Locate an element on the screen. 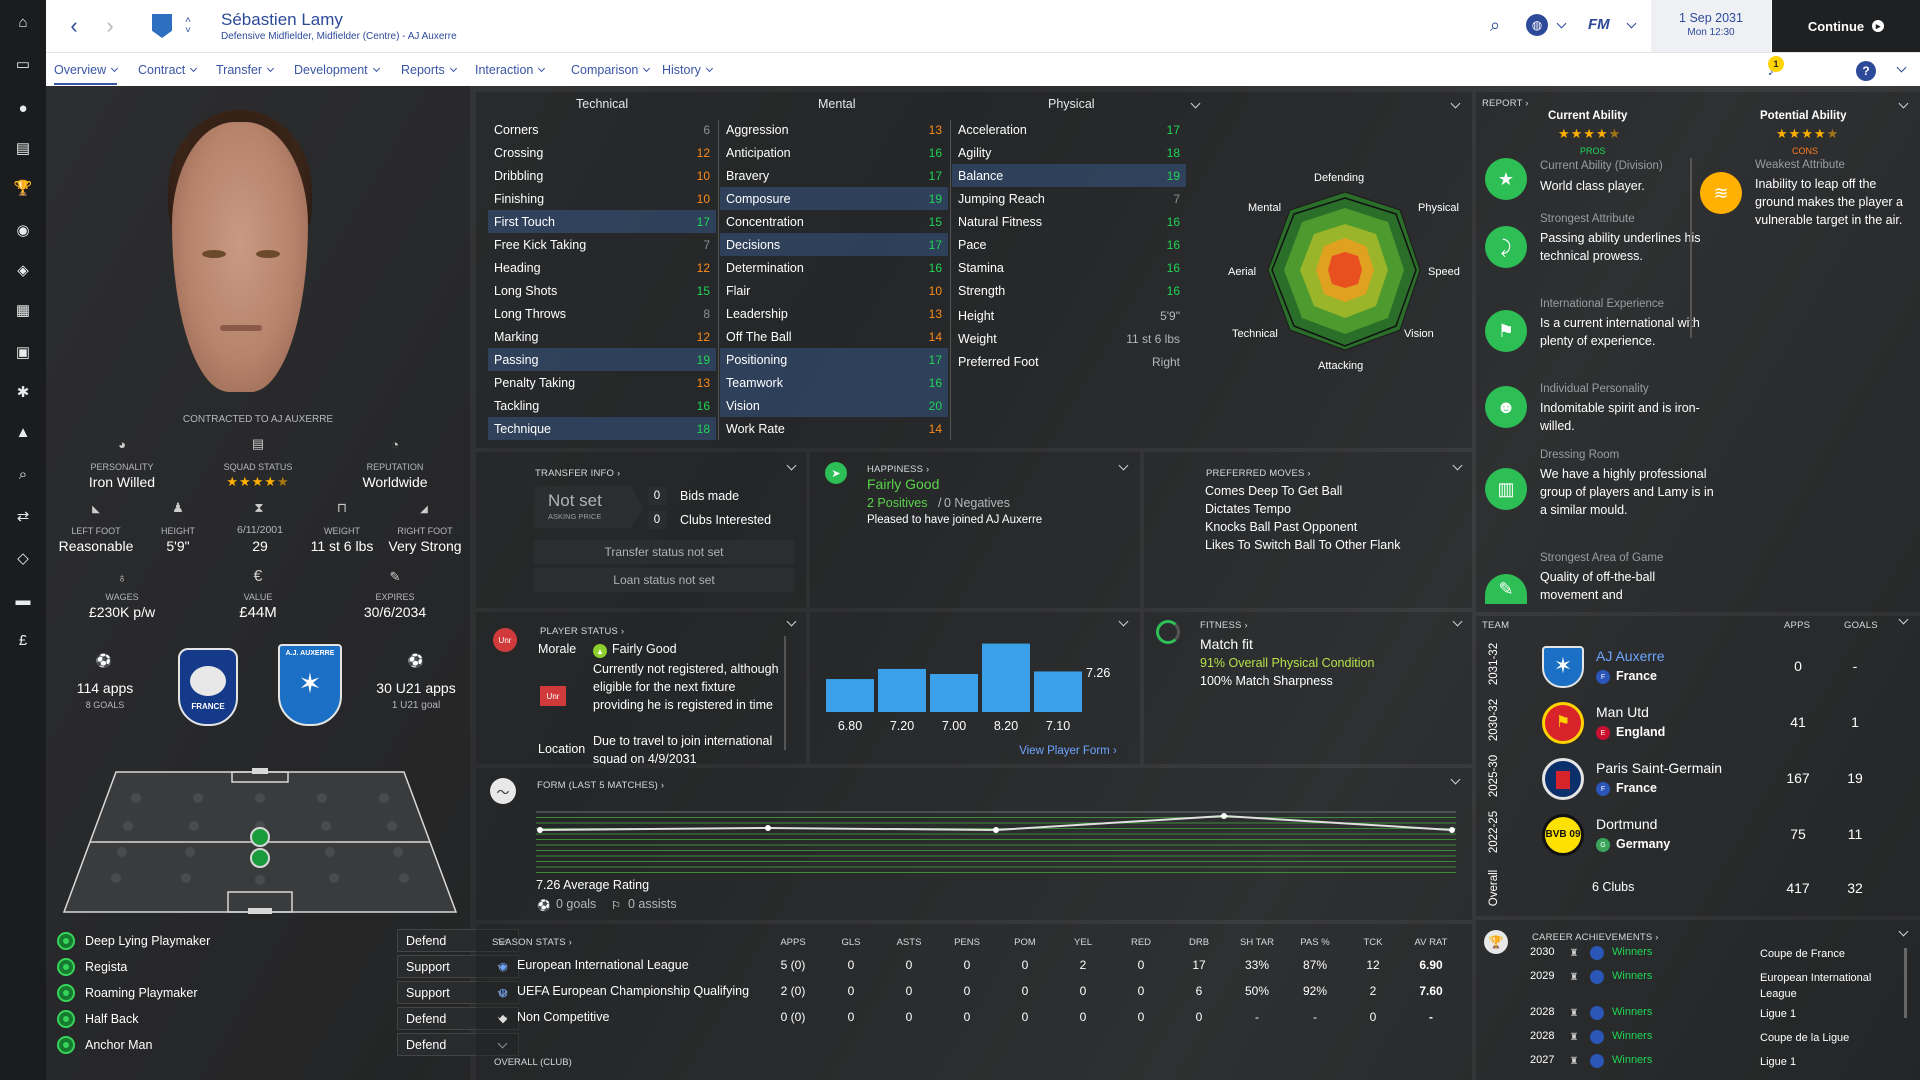 The height and width of the screenshot is (1080, 1920). transfer-info-title: TRANSFER INFO › is located at coordinates (578, 473).